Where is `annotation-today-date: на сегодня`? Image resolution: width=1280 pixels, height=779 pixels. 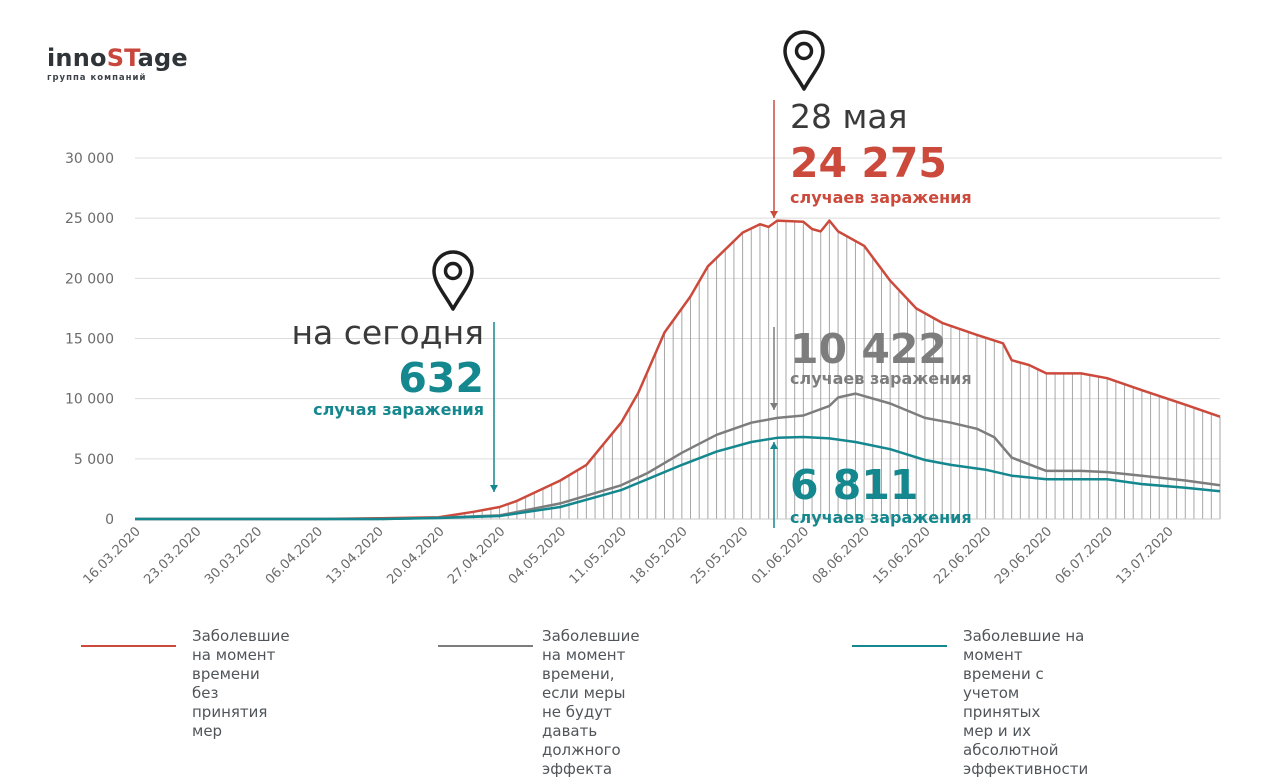
annotation-today-date: на сегодня is located at coordinates (387, 332).